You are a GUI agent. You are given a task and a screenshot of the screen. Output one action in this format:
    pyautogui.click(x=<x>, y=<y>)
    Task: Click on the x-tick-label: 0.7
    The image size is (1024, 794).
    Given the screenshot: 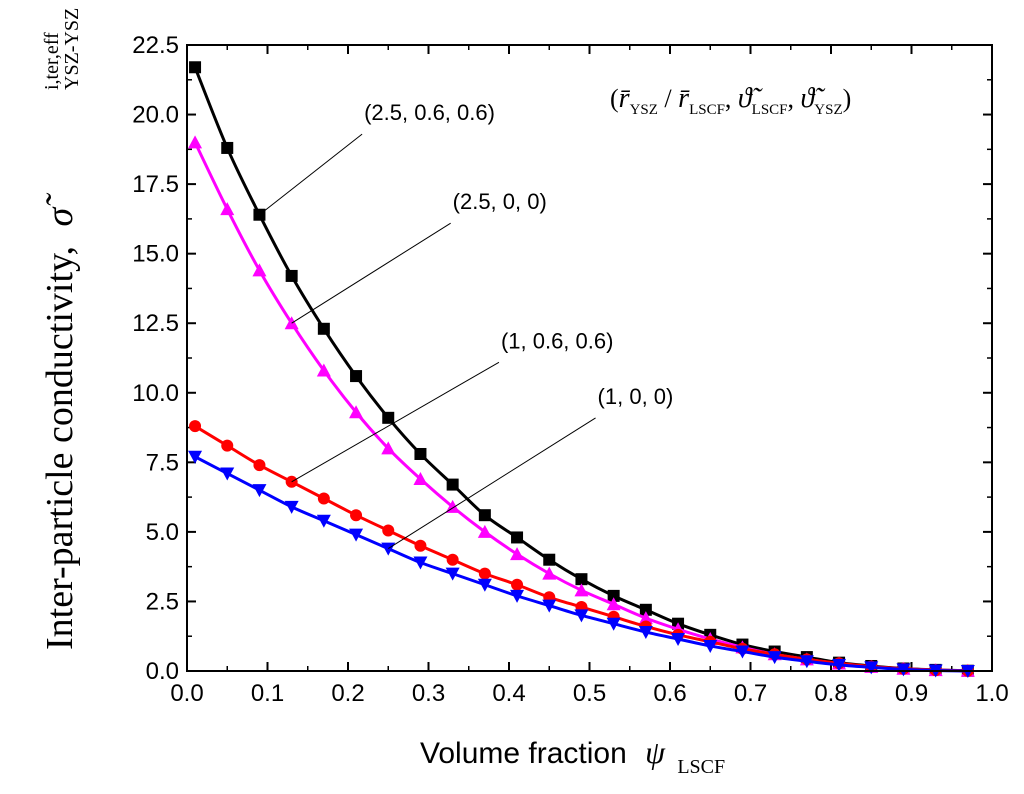 What is the action you would take?
    pyautogui.click(x=750, y=693)
    